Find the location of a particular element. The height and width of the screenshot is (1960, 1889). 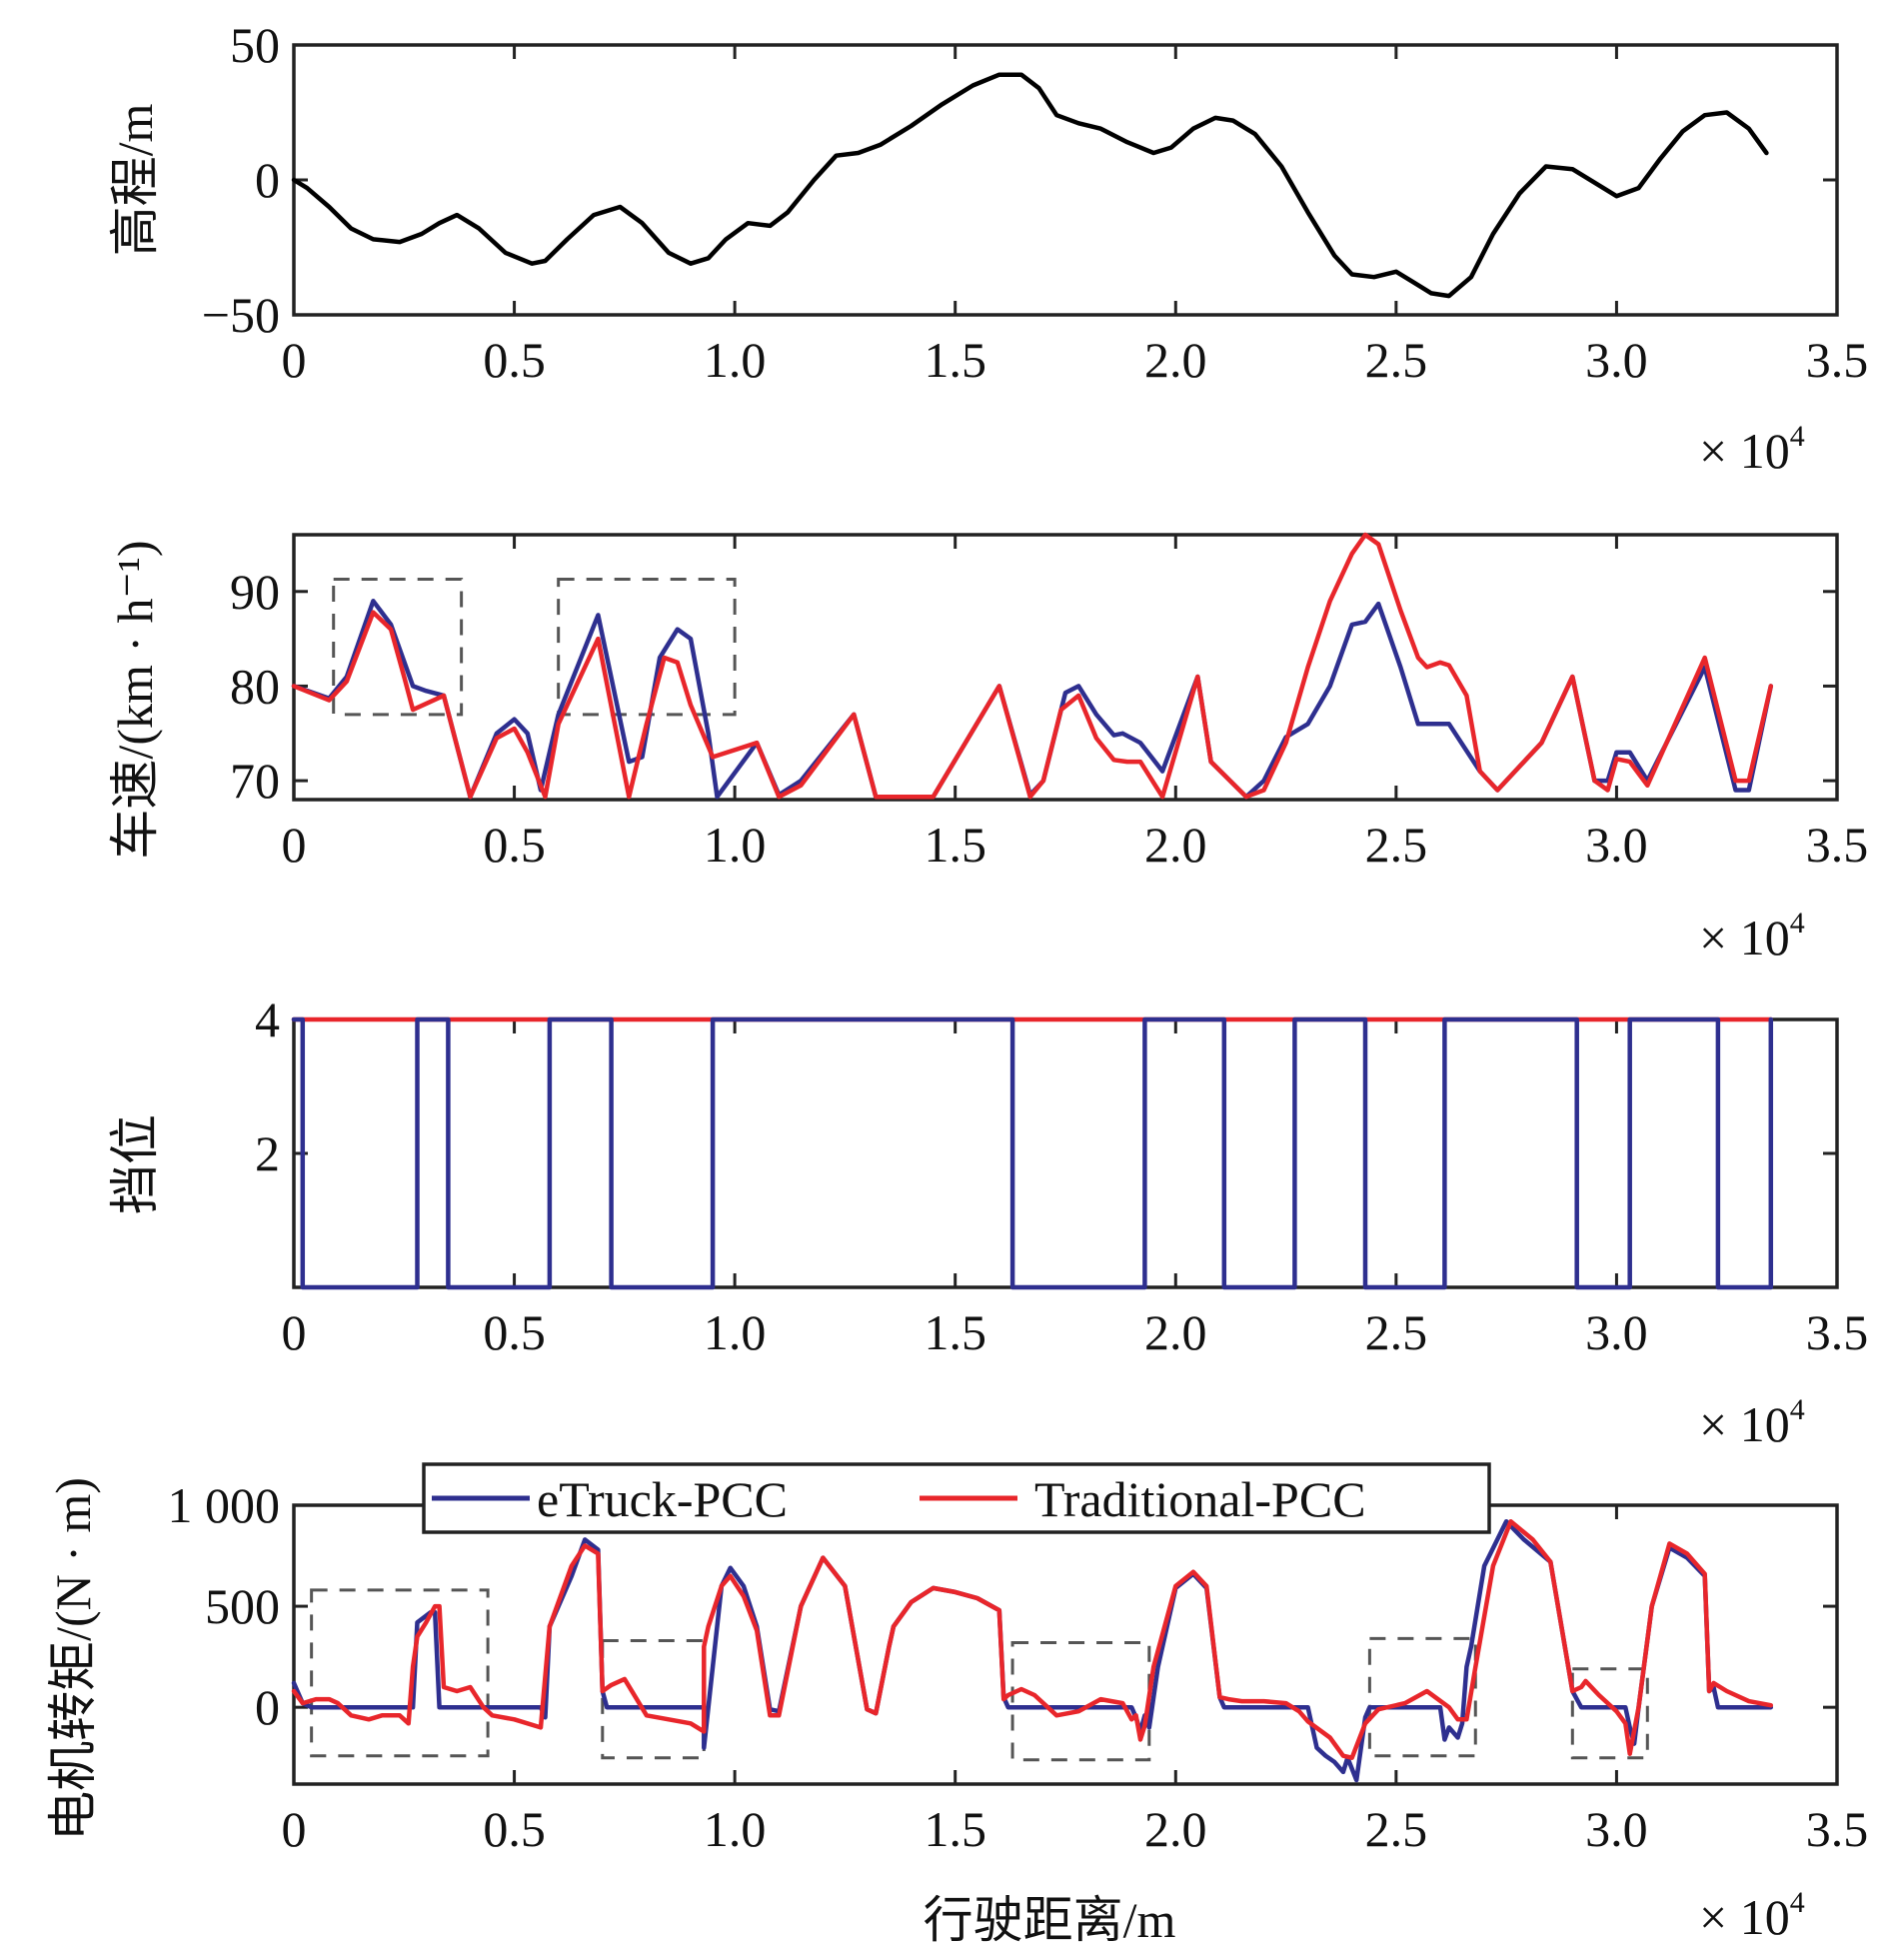

legend-label-traditional: Traditional-PCC is located at coordinates (1200, 1499).